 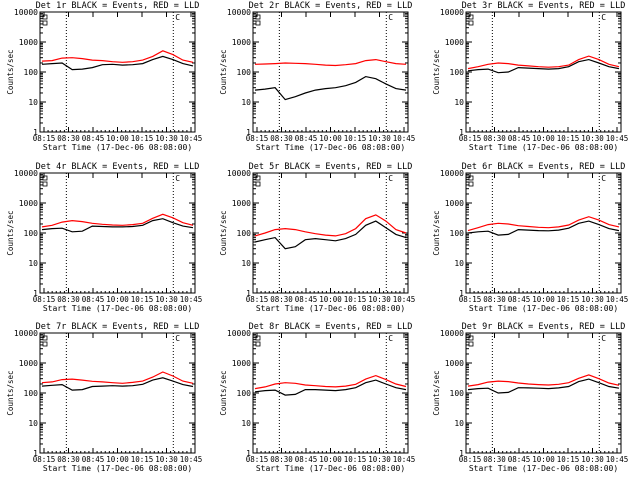 What do you see at coordinates (331, 6) in the screenshot?
I see `panel-title: Det 2r BLACK = Events, RED = LLD` at bounding box center [331, 6].